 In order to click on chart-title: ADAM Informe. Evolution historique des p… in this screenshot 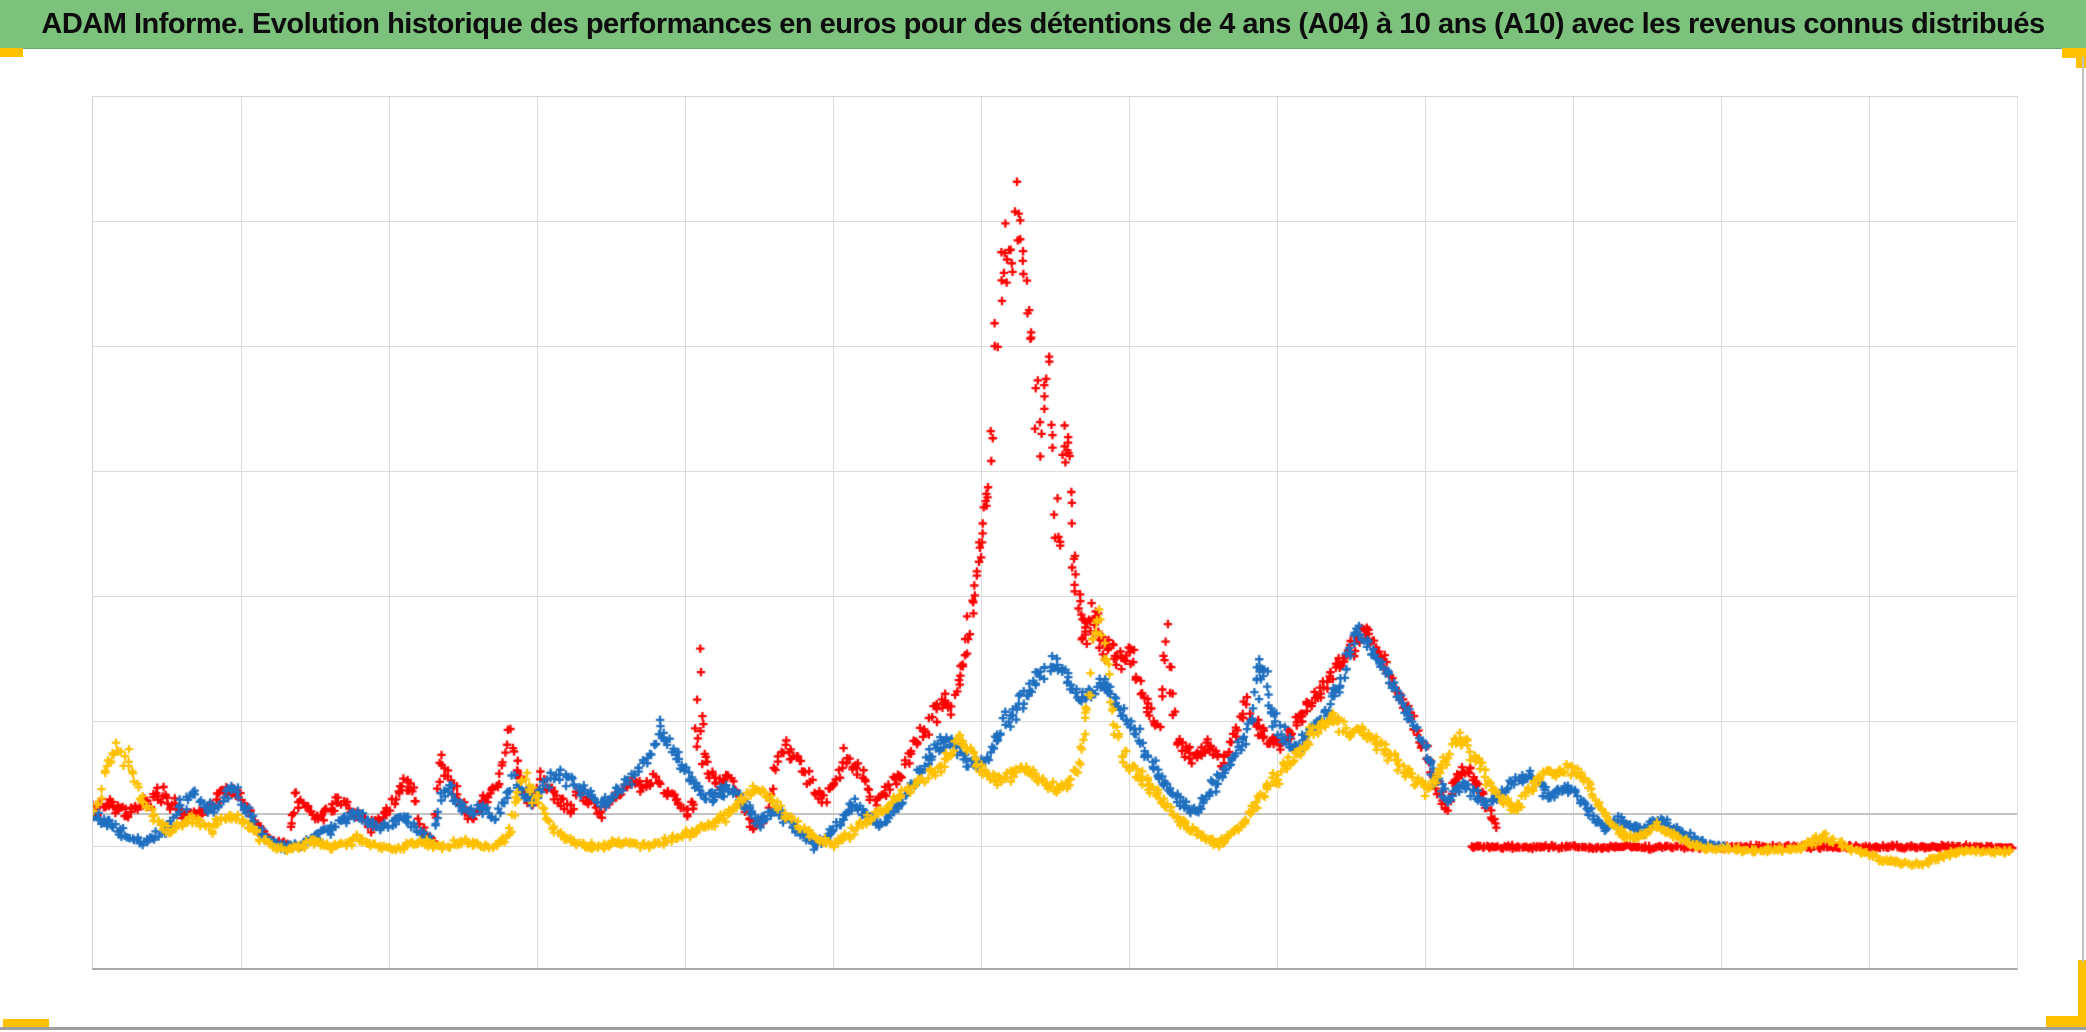, I will do `click(1043, 23)`.